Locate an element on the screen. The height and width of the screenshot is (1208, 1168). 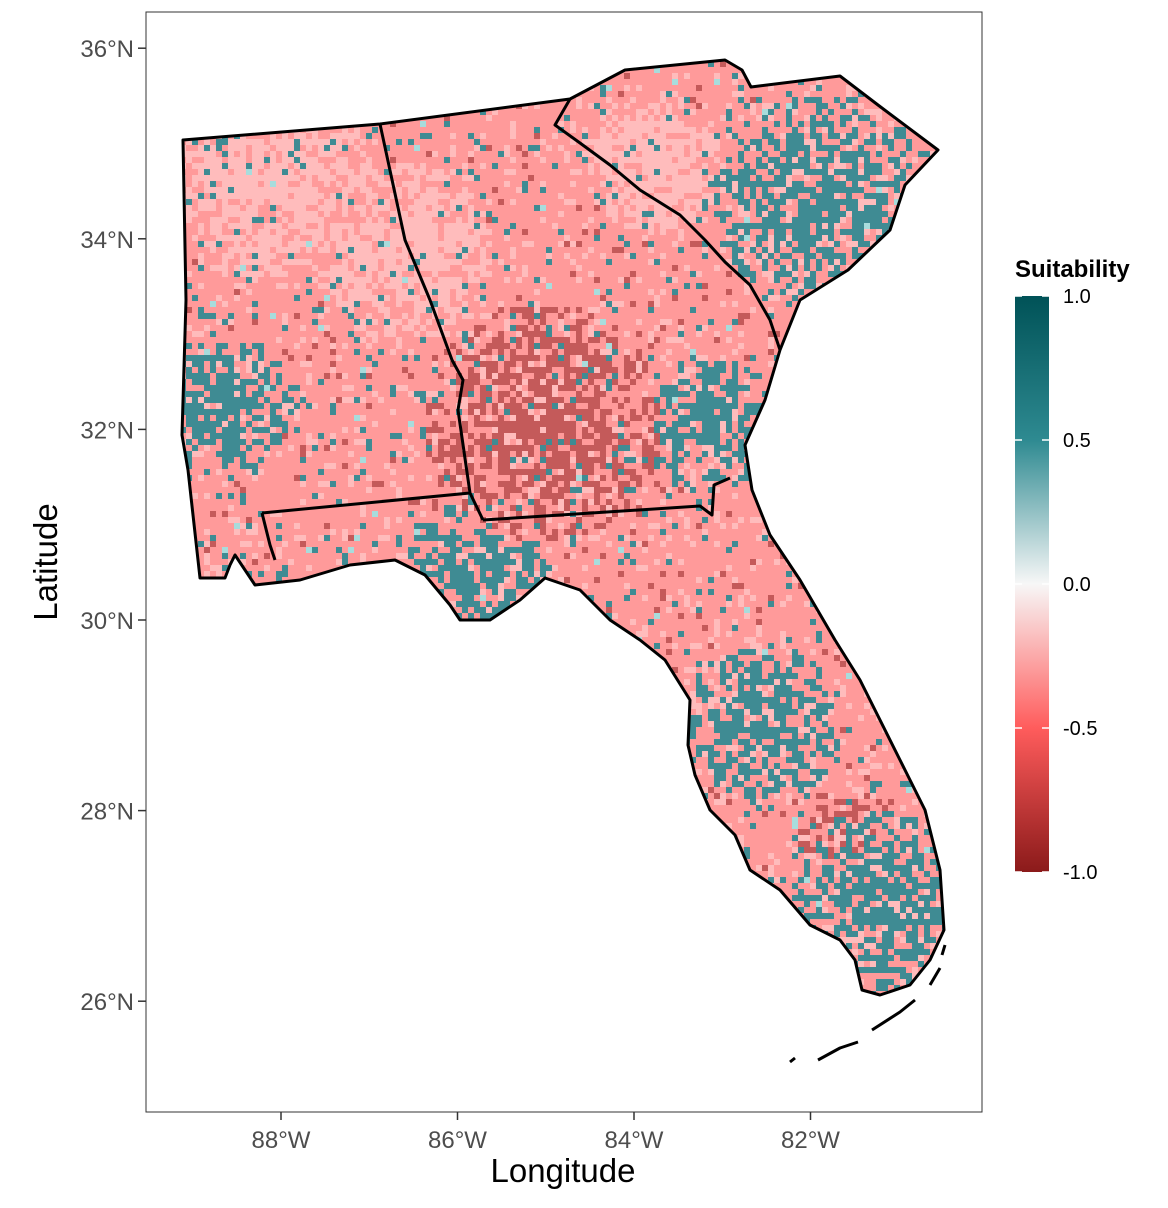
legend-tick-label: -1.0 is located at coordinates (1080, 873).